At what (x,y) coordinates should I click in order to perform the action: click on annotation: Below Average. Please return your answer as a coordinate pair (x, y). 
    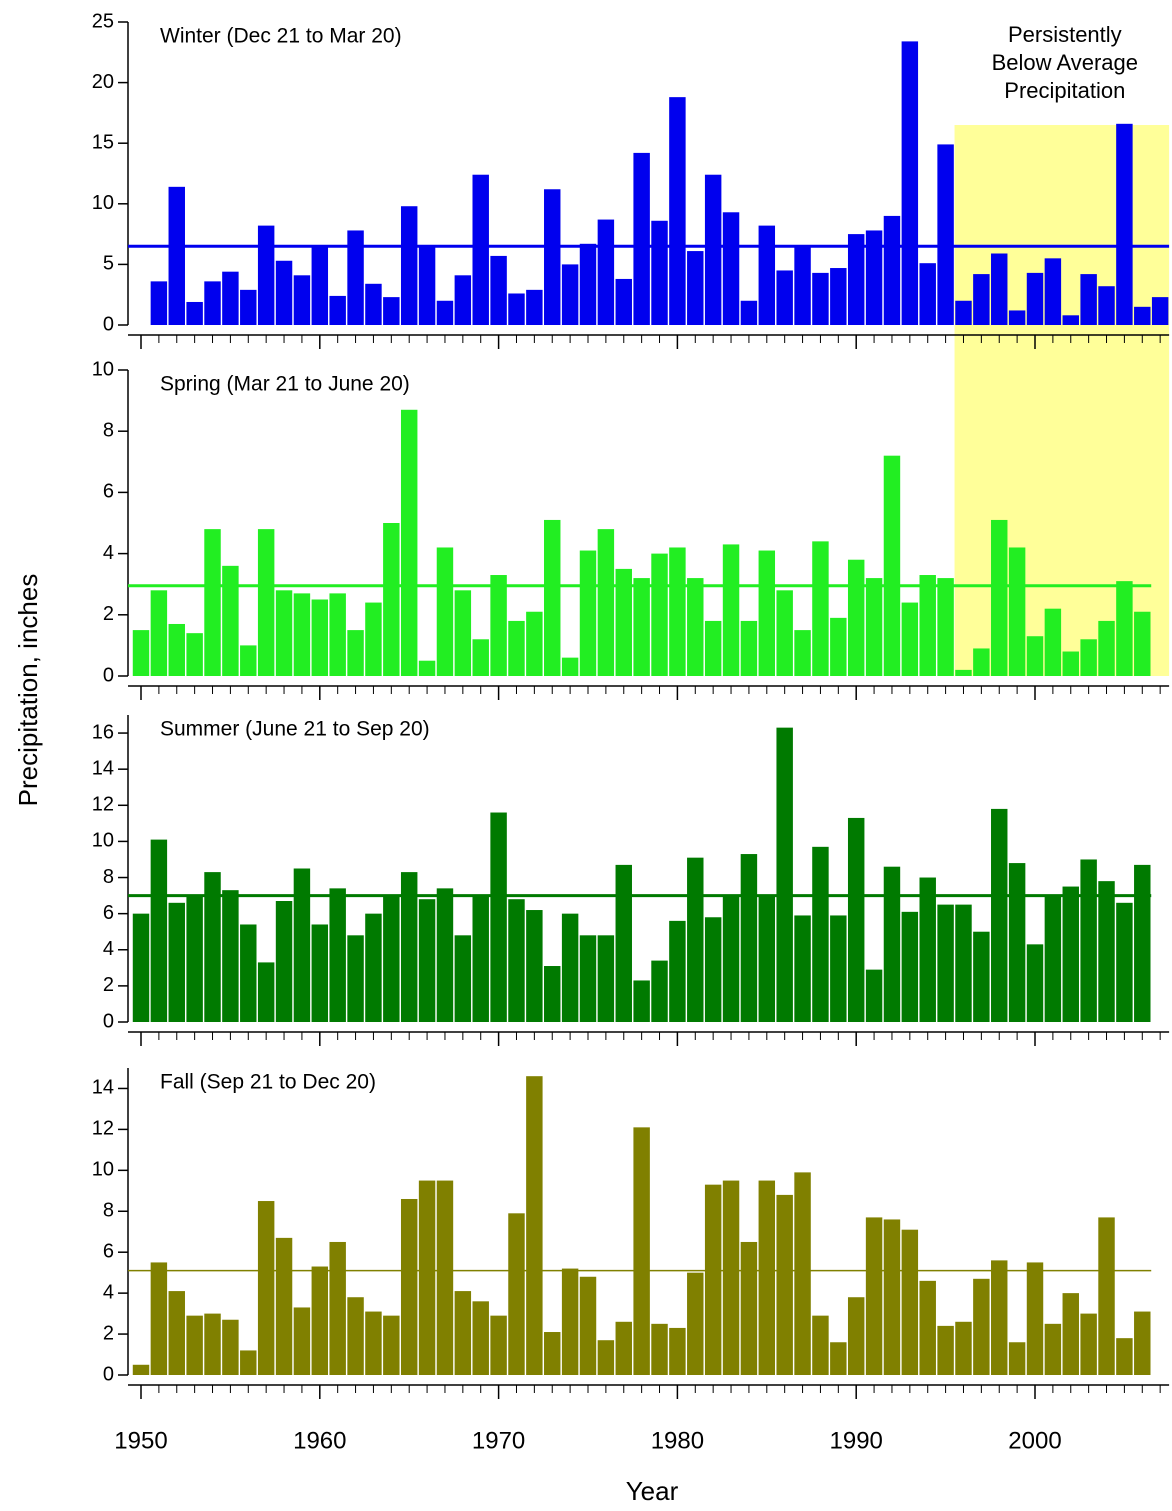
    Looking at the image, I should click on (1065, 62).